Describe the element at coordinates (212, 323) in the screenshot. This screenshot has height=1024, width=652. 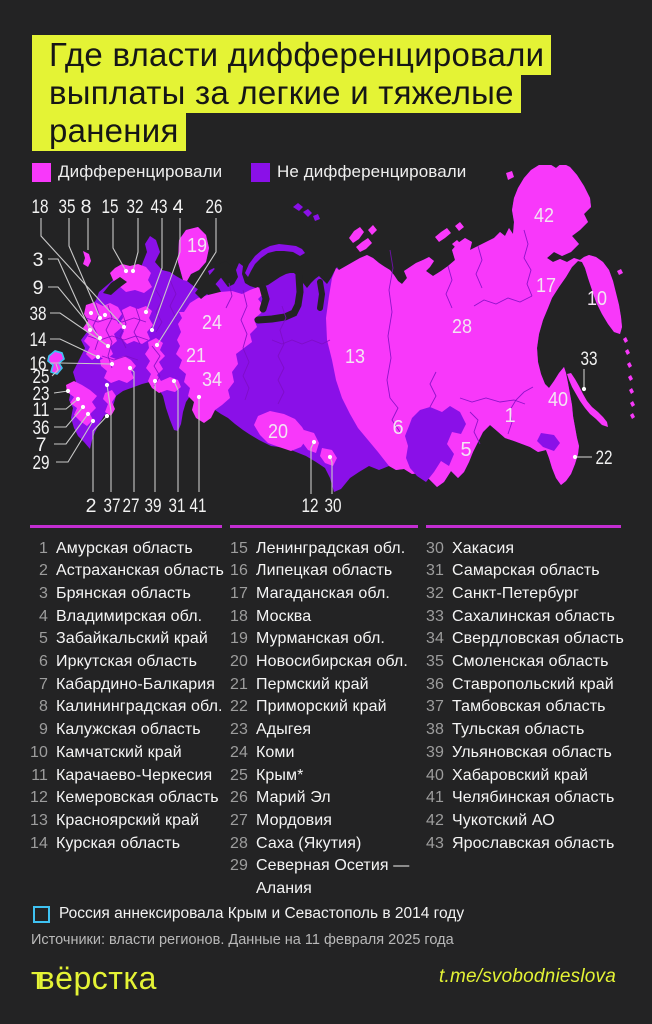
I see `svg-text: 24` at that location.